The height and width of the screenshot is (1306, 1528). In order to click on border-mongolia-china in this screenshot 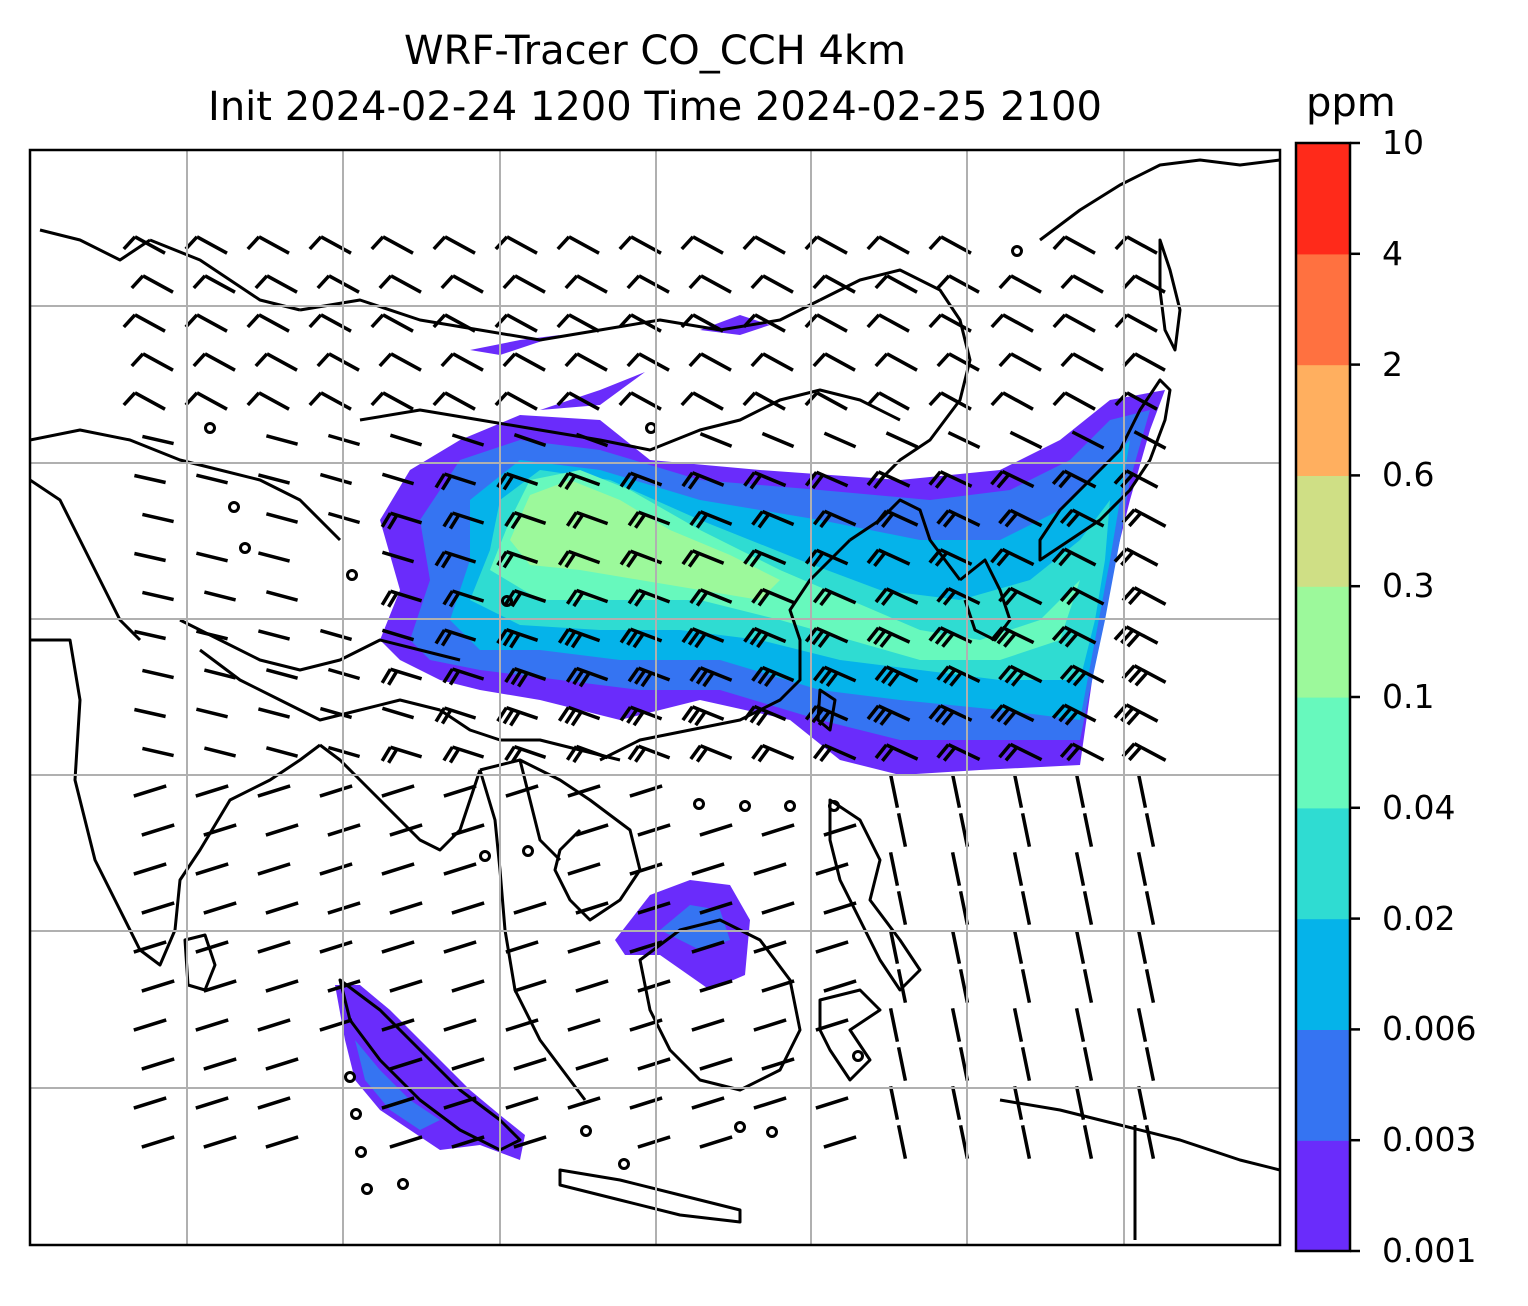, I will do `click(630, 420)`.